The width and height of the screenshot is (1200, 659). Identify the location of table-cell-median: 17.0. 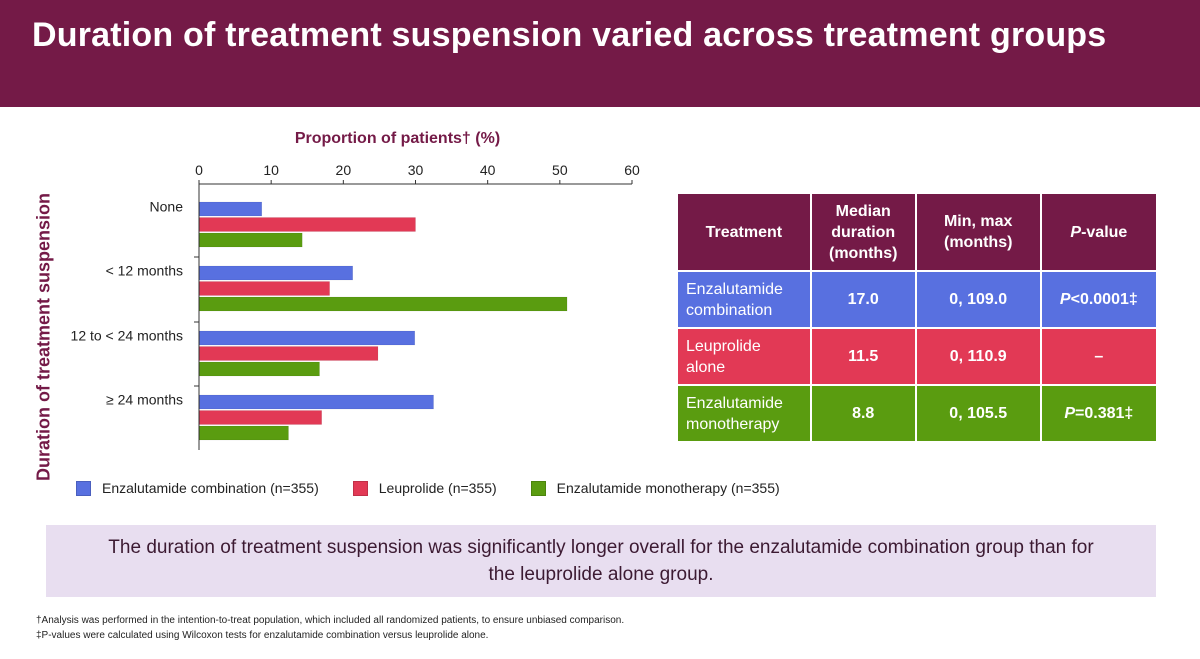
(863, 299).